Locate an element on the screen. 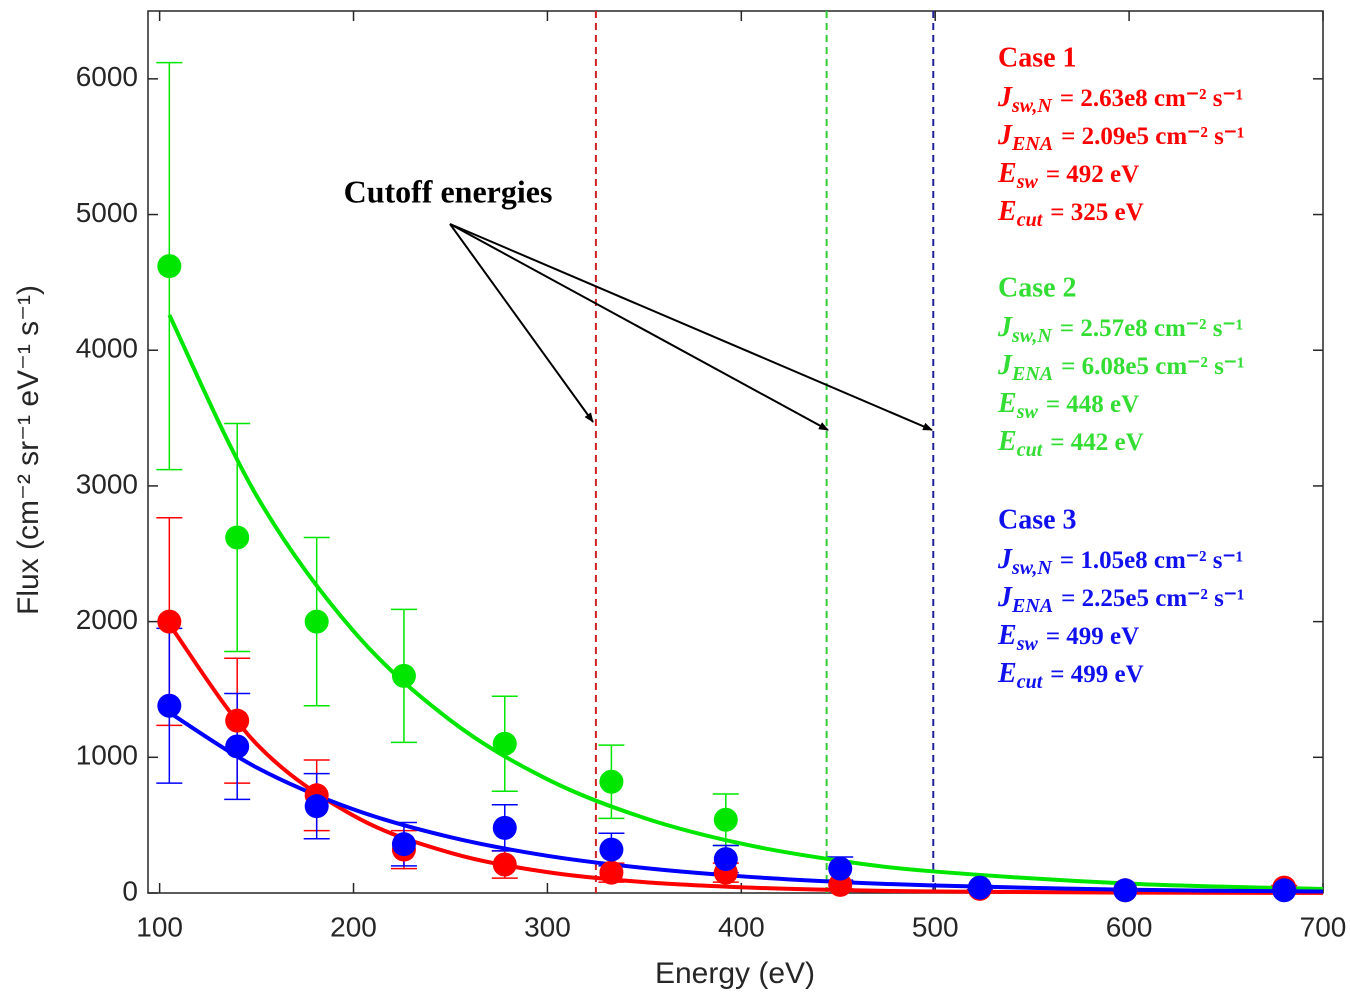 This screenshot has width=1350, height=1005. case-line: Ecut = 325 eV is located at coordinates (1070, 213).